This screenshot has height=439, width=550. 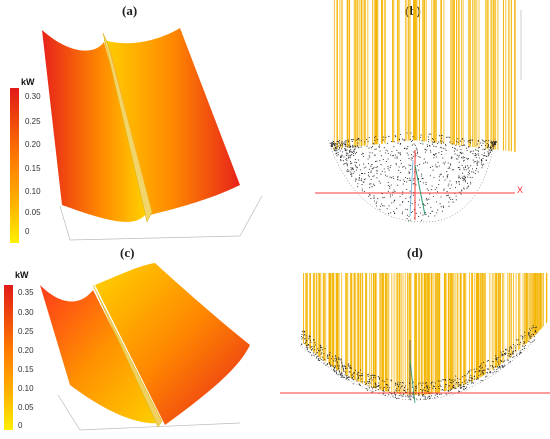 What do you see at coordinates (22, 275) in the screenshot?
I see `colorbar-c-unit: kW` at bounding box center [22, 275].